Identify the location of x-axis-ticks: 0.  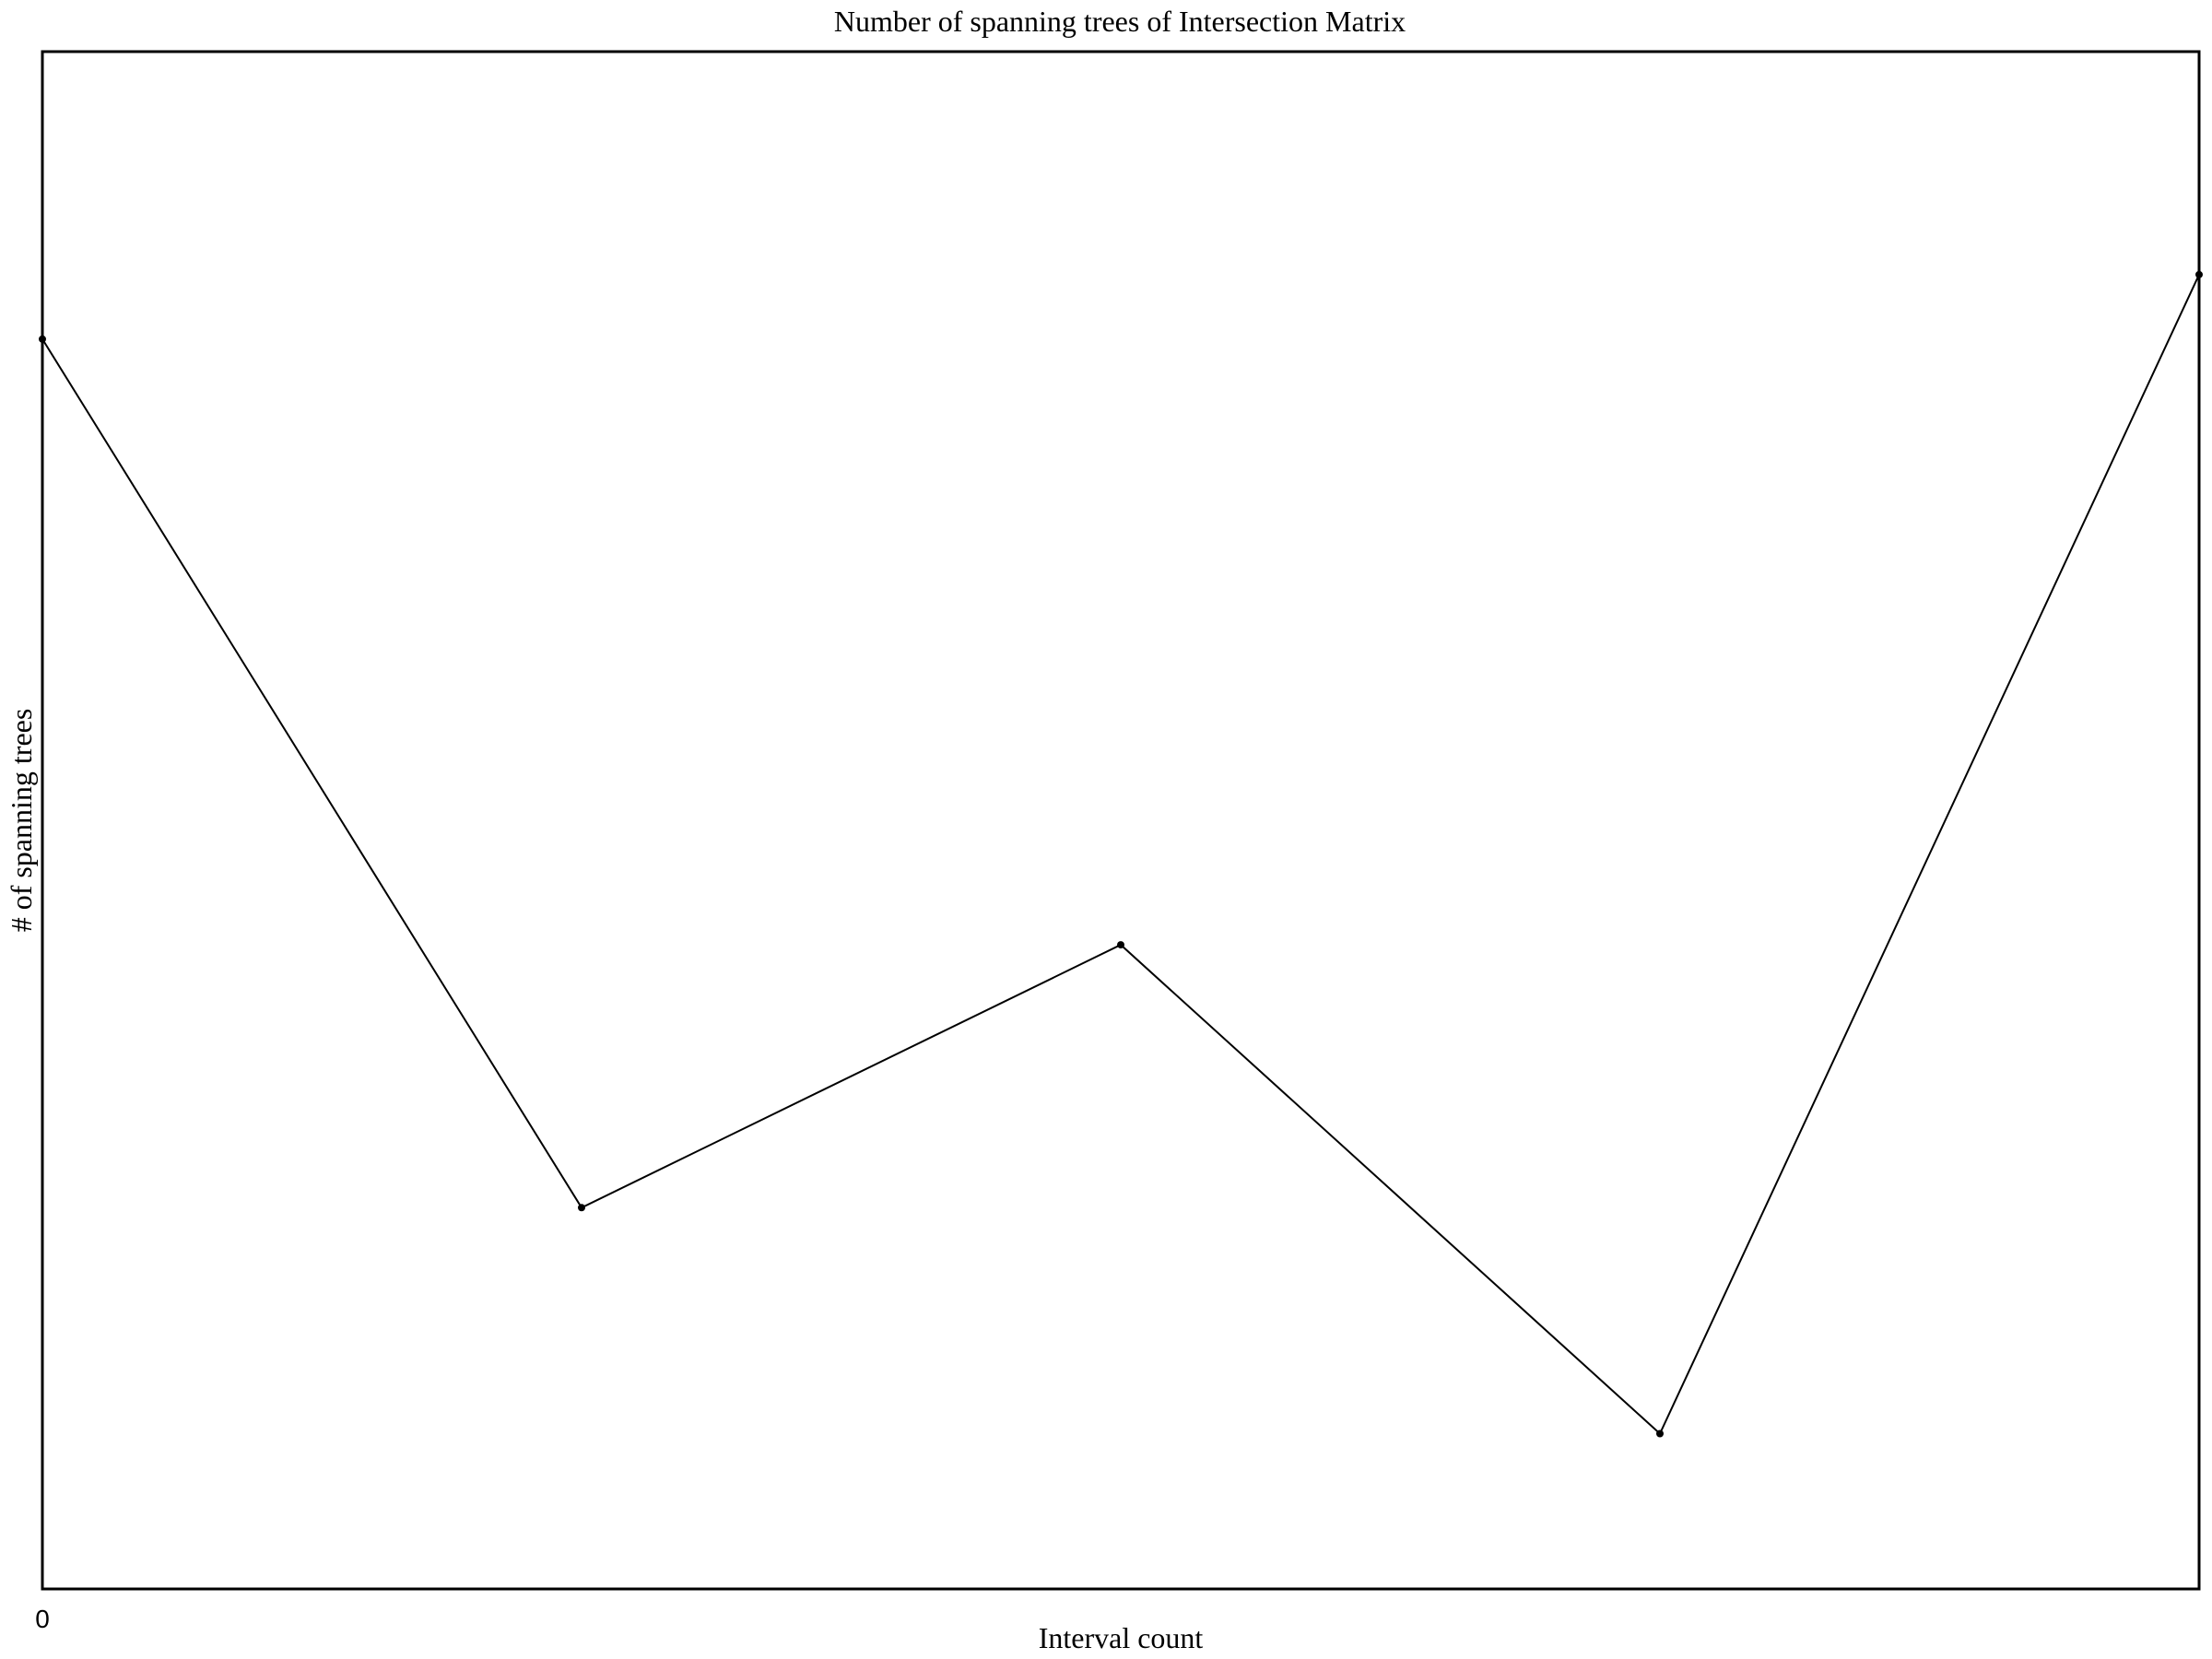
(42, 1619).